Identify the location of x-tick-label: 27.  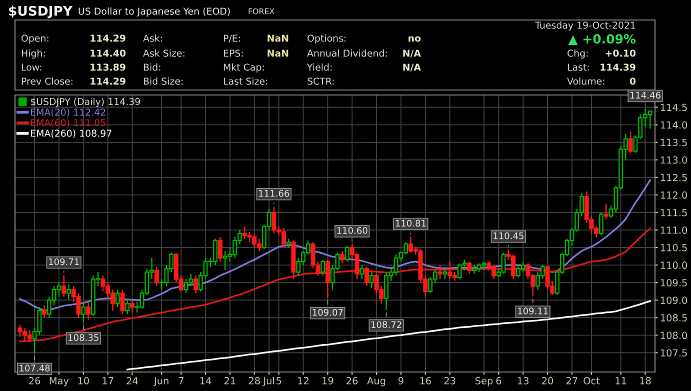
(572, 380).